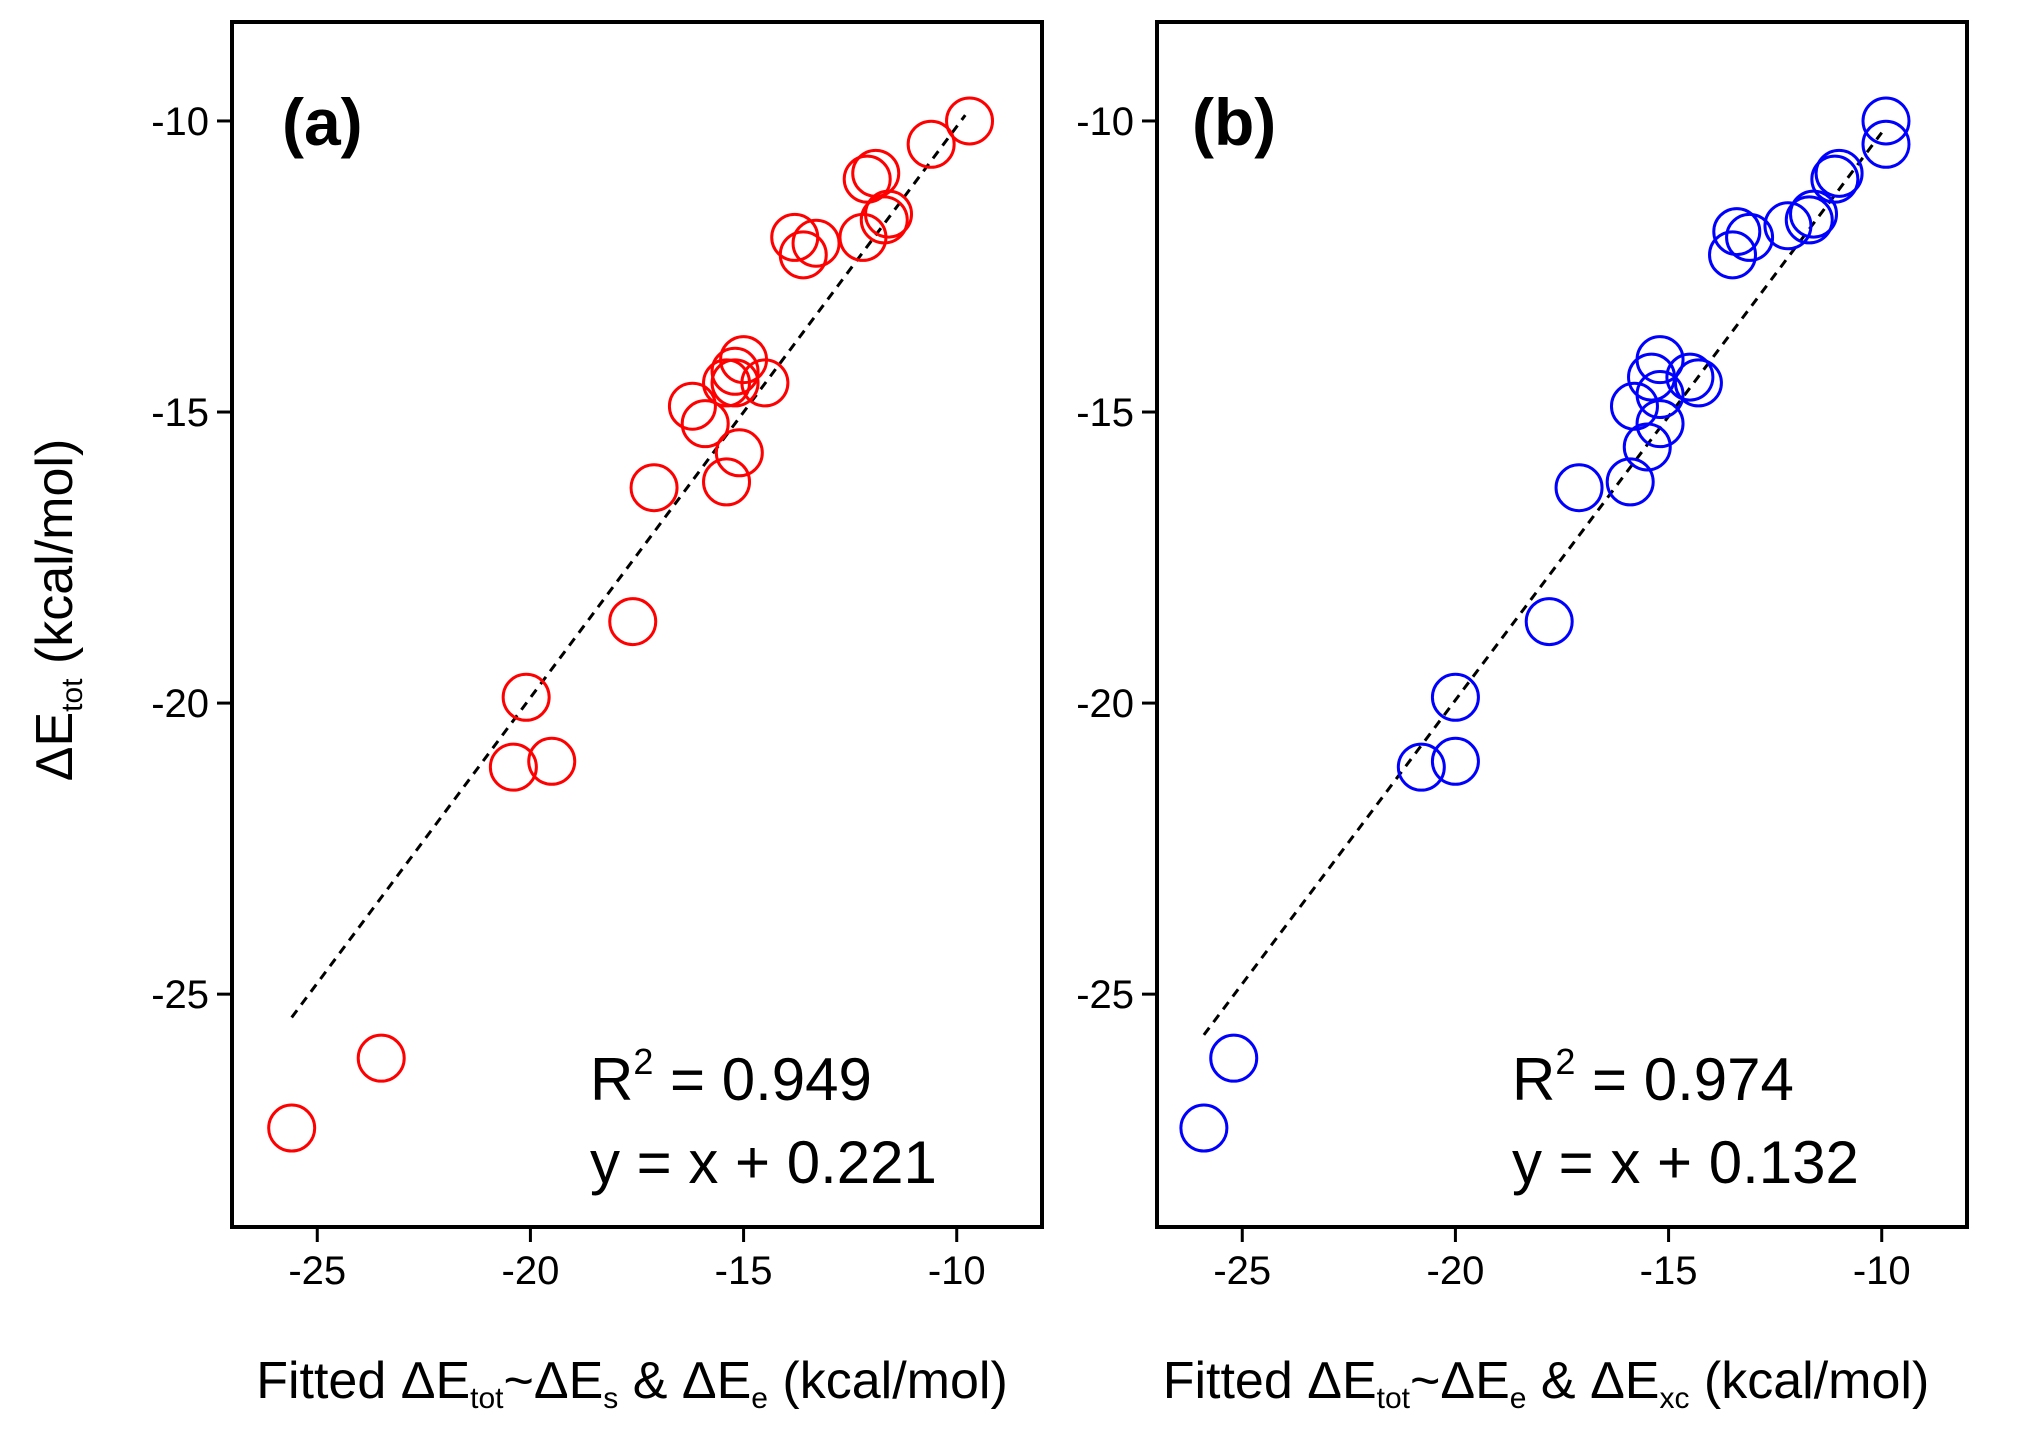 Image resolution: width=2019 pixels, height=1454 pixels. What do you see at coordinates (888, 1381) in the screenshot?
I see `panel-a-x-title-part: (kcal/mol)` at bounding box center [888, 1381].